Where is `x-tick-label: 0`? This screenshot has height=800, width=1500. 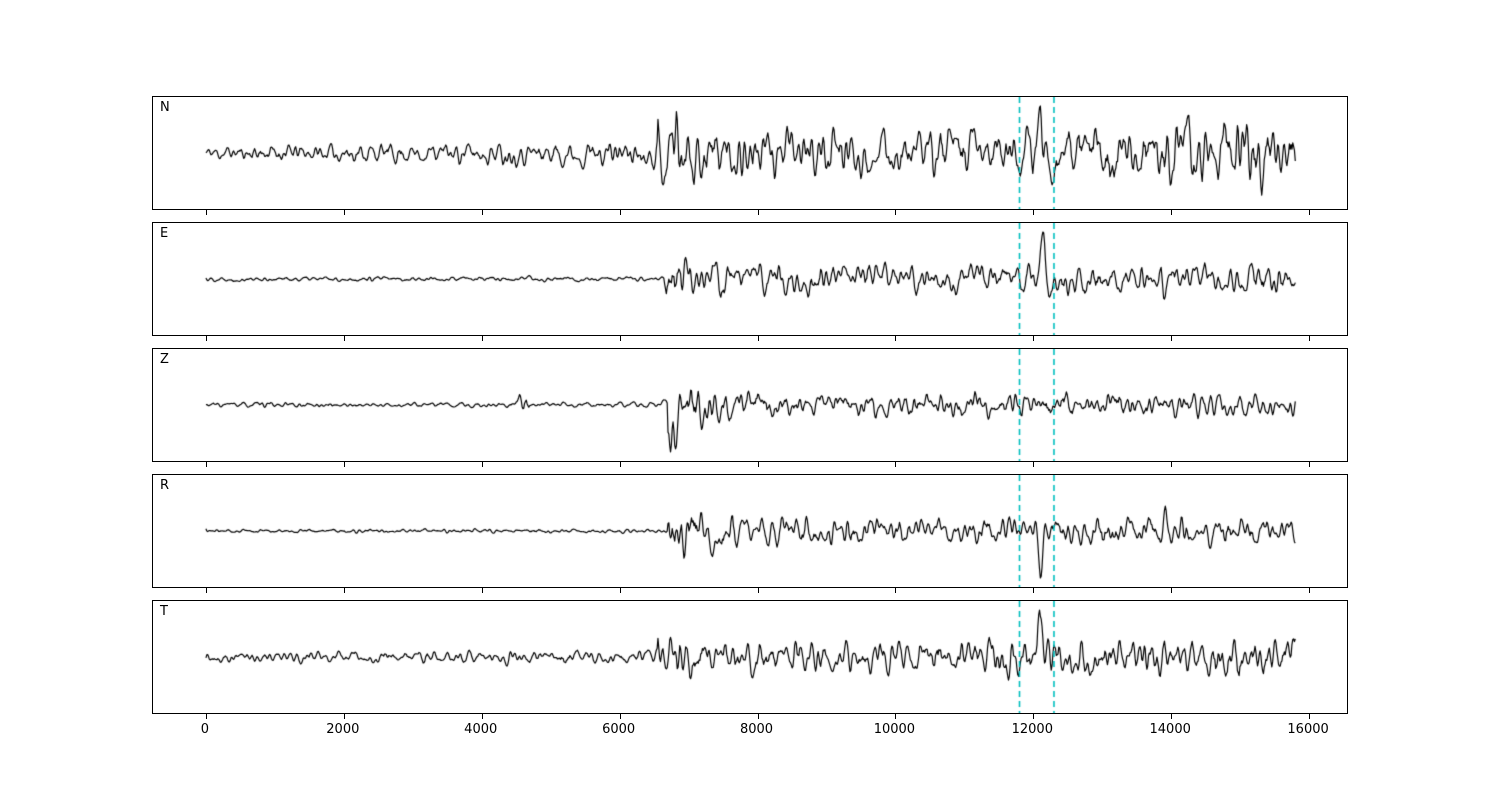 x-tick-label: 0 is located at coordinates (205, 729).